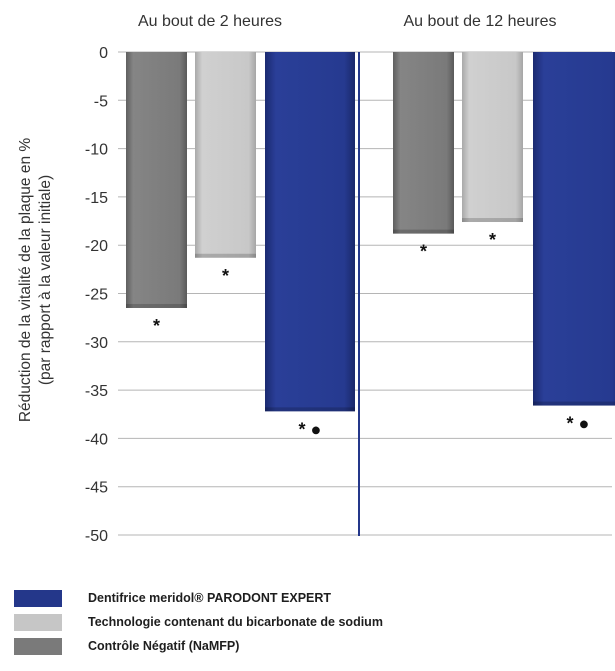  I want to click on y-tick-label: -50, so click(96, 536).